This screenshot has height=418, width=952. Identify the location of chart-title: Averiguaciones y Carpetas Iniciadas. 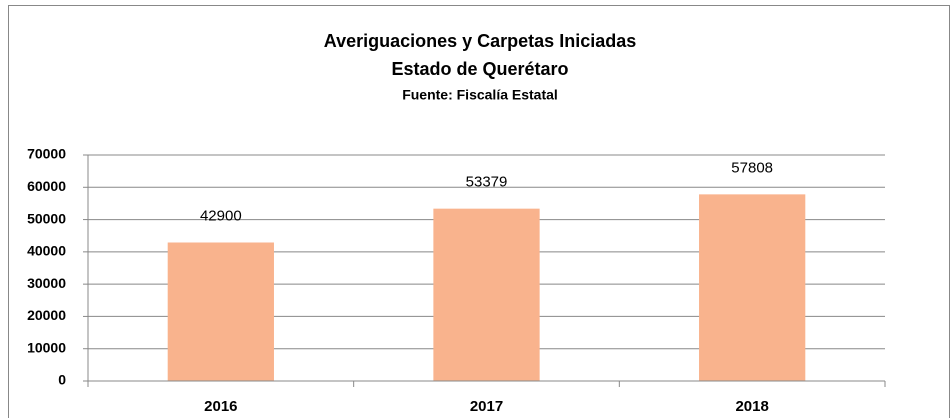
(480, 41).